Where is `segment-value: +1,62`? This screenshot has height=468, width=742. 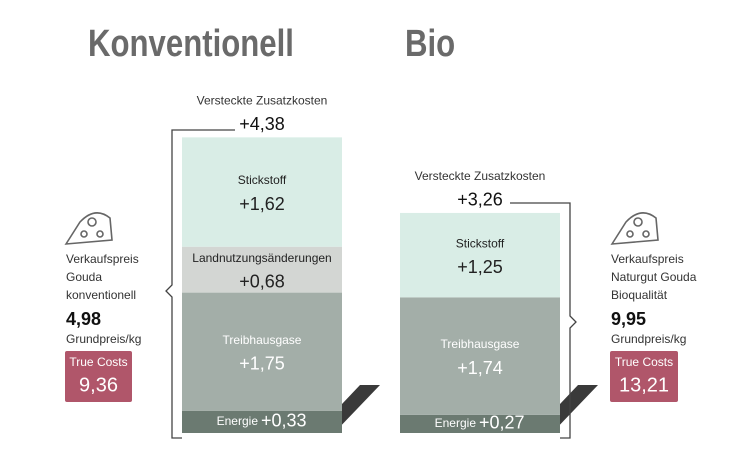 segment-value: +1,62 is located at coordinates (262, 204).